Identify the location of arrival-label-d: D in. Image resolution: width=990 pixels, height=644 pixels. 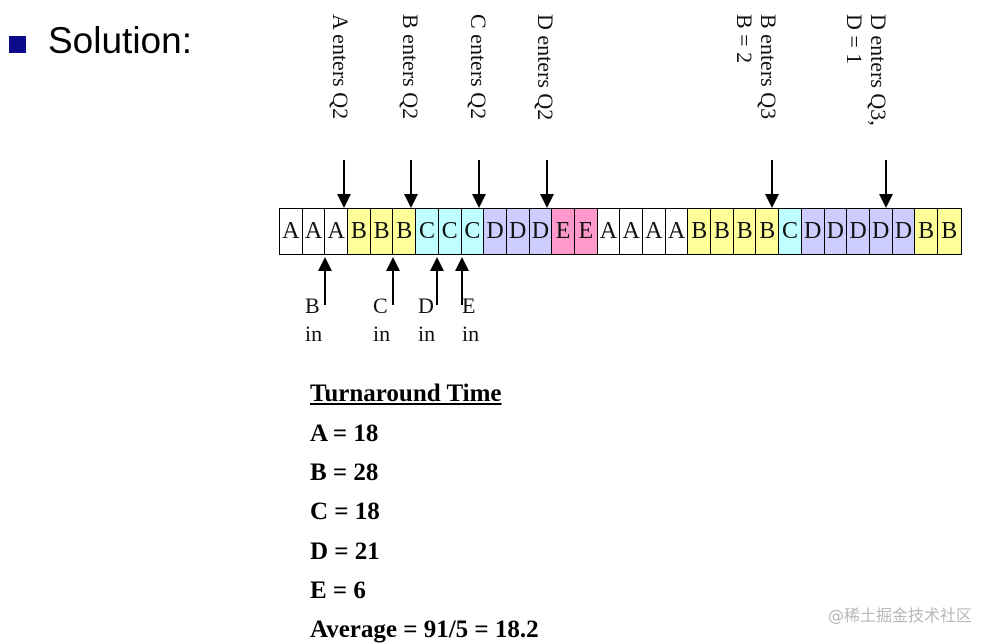
(427, 319).